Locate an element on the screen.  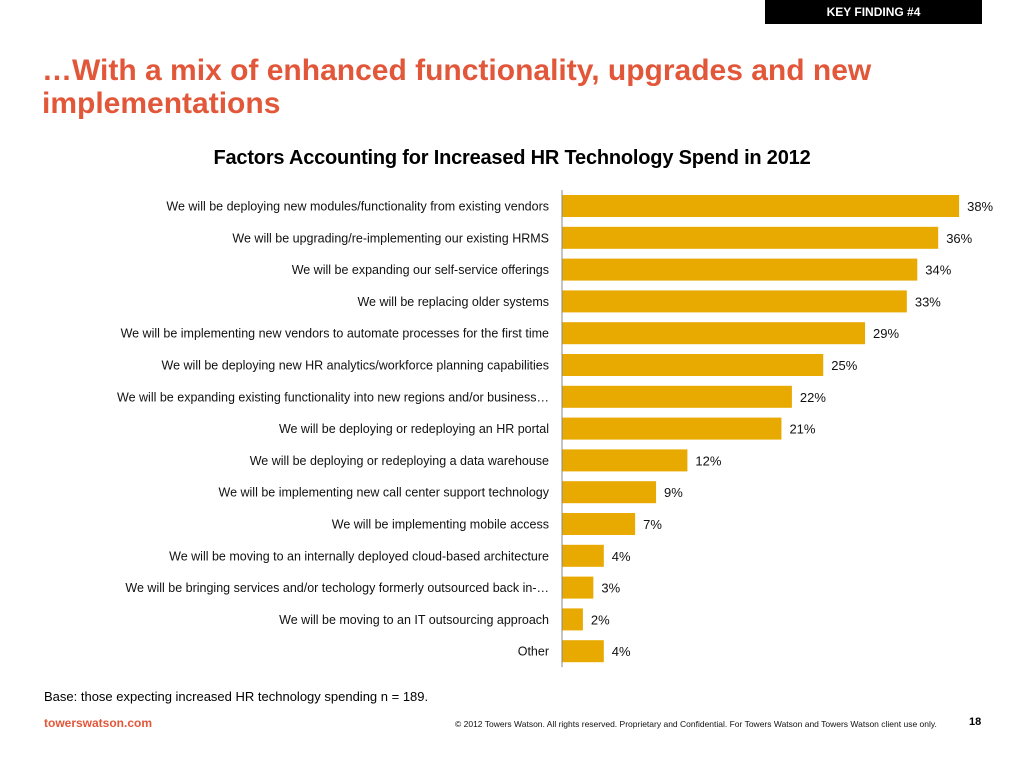
data-label: 29% is located at coordinates (886, 333).